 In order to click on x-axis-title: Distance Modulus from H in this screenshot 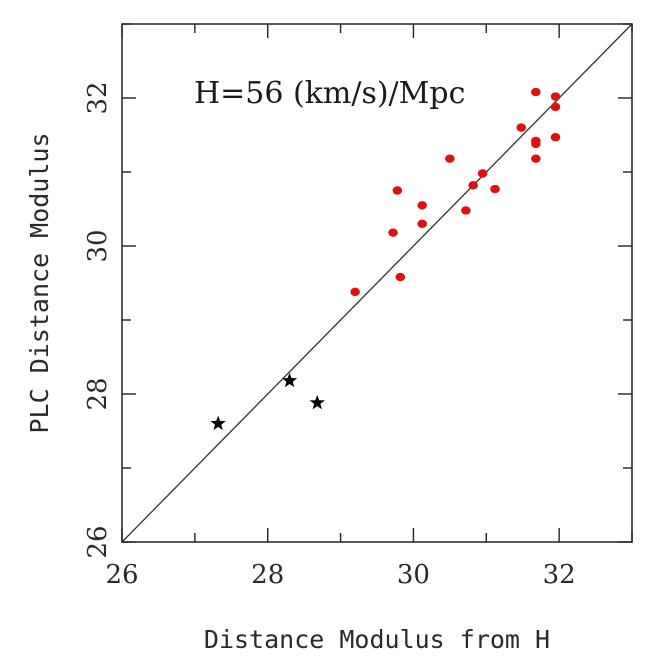, I will do `click(377, 639)`.